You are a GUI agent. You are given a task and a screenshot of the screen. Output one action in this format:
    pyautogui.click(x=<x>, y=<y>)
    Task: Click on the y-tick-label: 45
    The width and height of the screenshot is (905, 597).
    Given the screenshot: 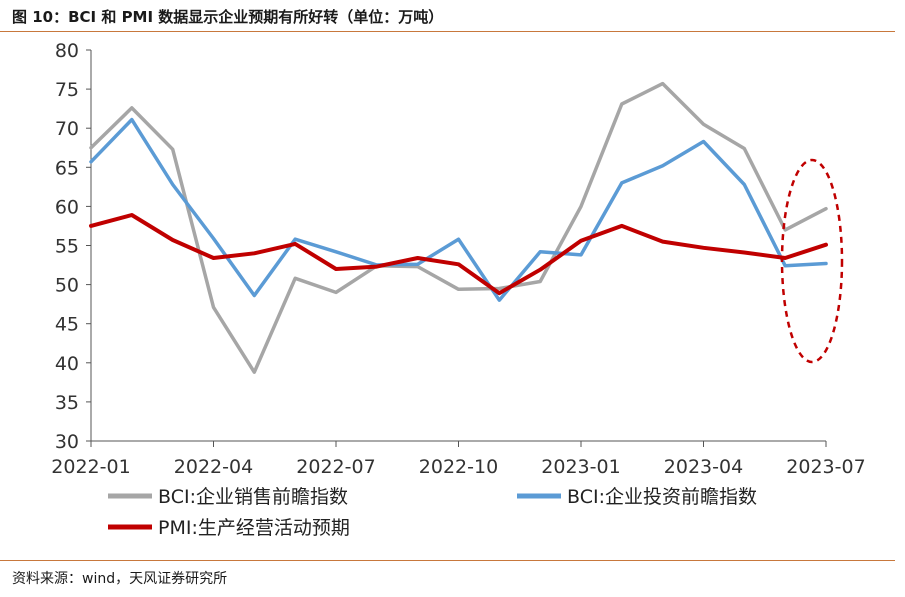 What is the action you would take?
    pyautogui.click(x=67, y=325)
    